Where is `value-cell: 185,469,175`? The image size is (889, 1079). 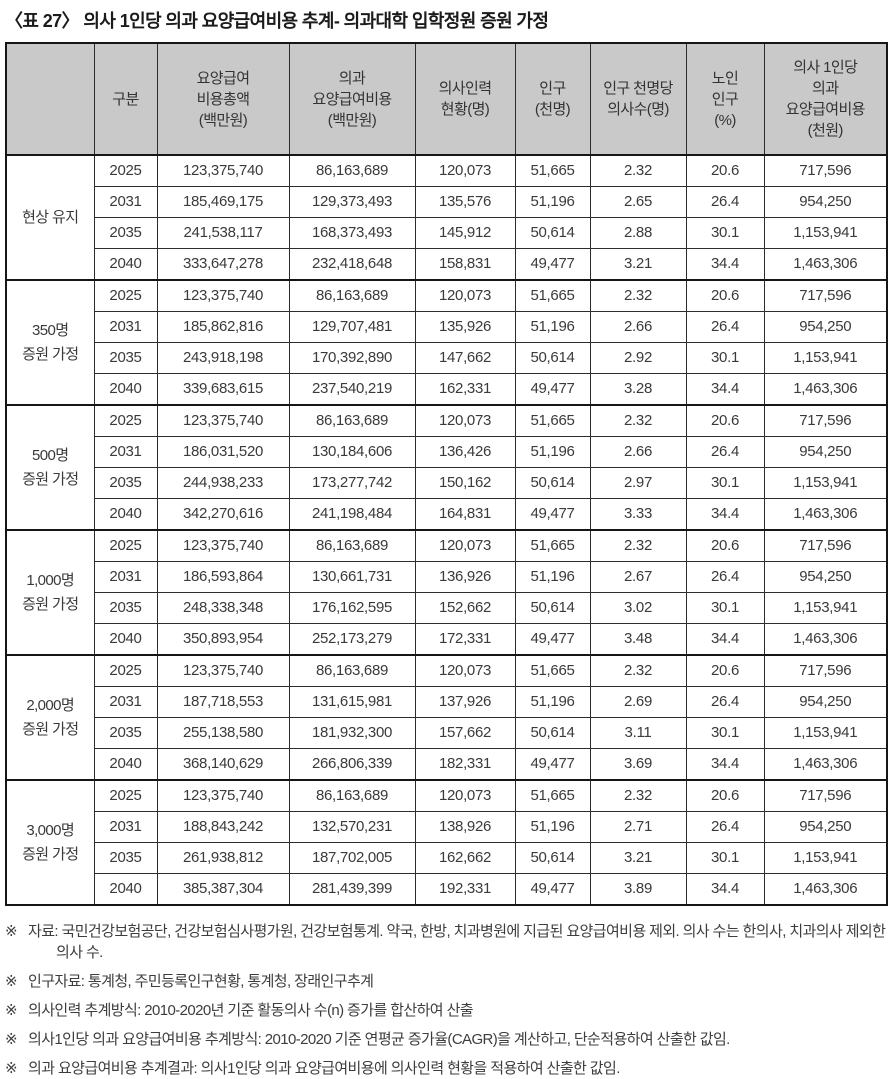
value-cell: 185,469,175 is located at coordinates (223, 202).